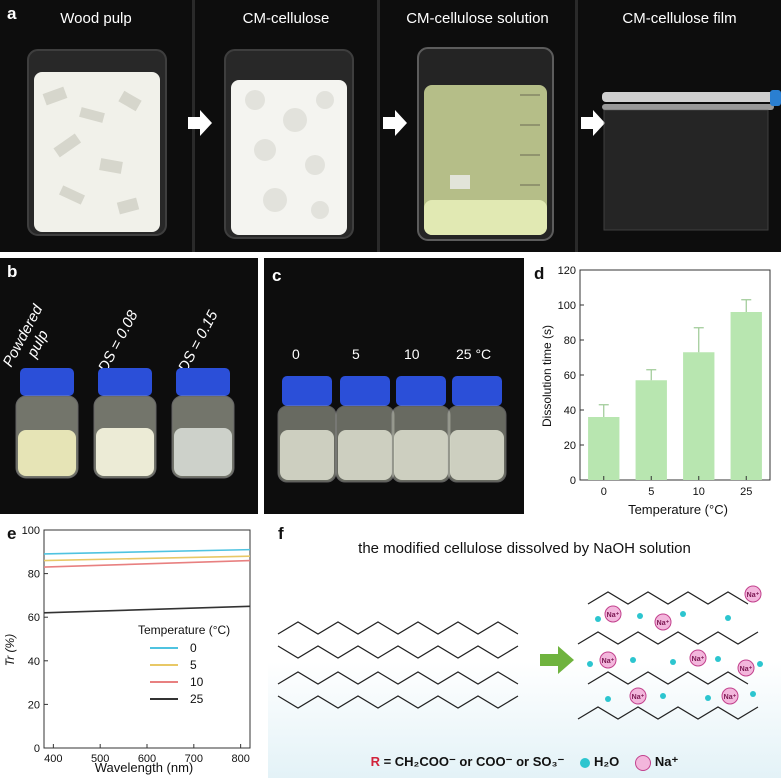 The height and width of the screenshot is (778, 781). I want to click on panel-c: c 0 5 10 25 °C, so click(394, 386).